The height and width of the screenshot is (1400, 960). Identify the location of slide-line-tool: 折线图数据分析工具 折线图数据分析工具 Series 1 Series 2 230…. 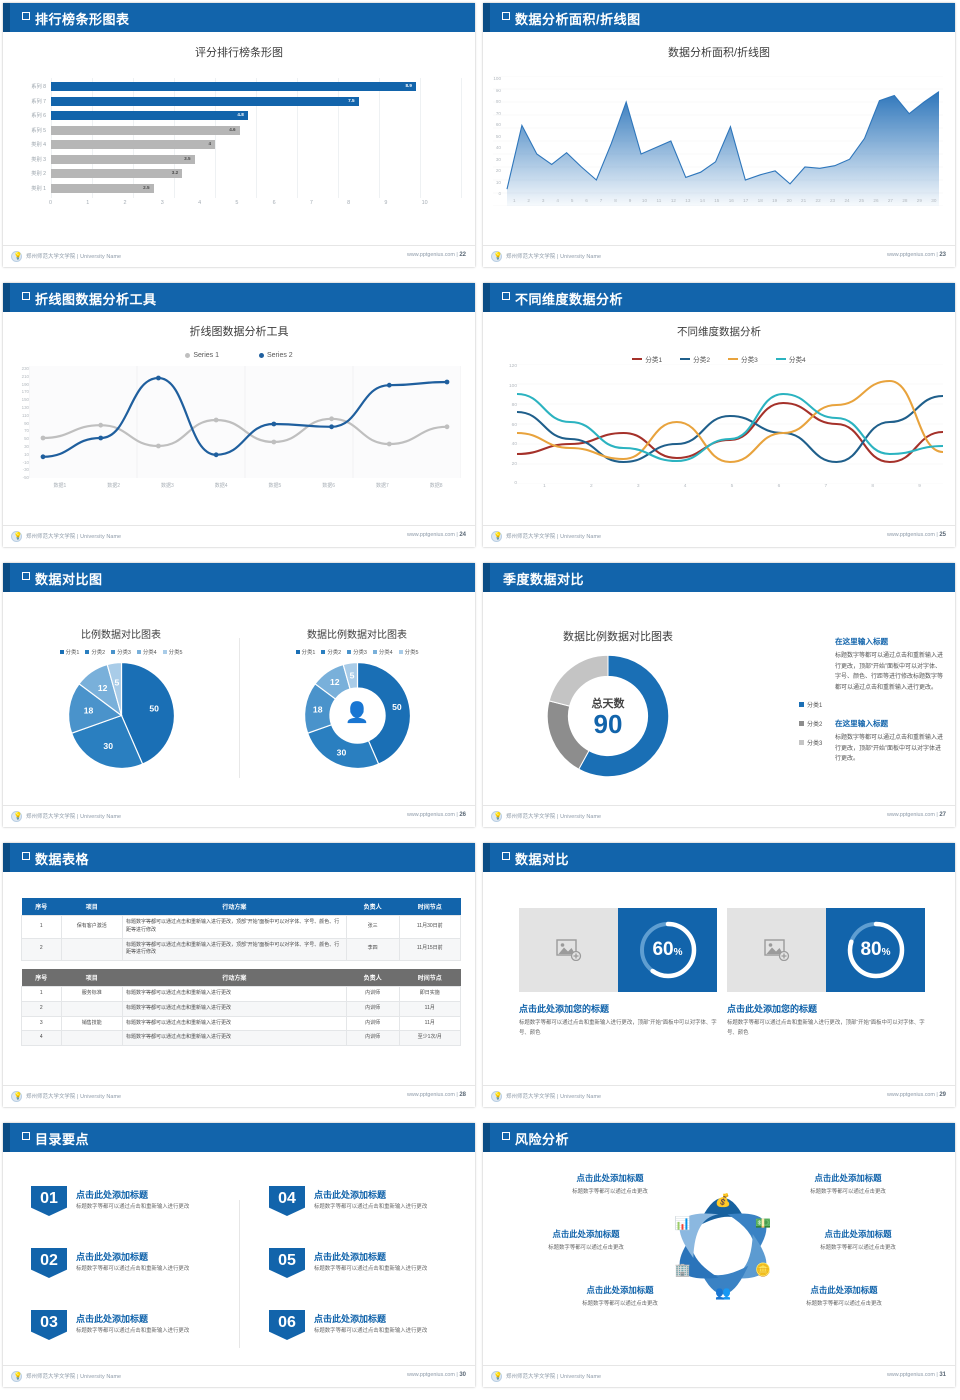
(240, 420).